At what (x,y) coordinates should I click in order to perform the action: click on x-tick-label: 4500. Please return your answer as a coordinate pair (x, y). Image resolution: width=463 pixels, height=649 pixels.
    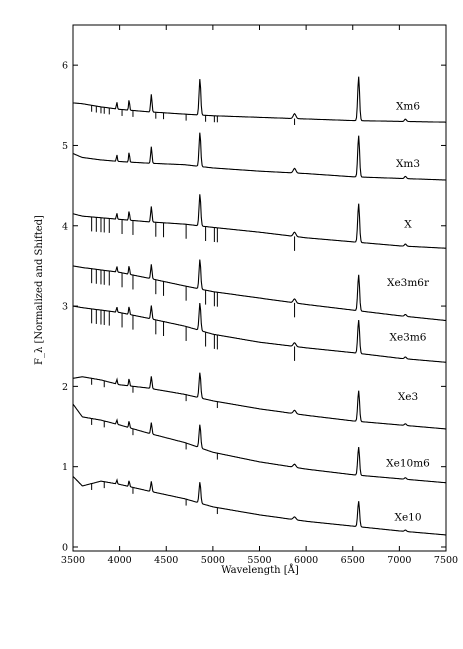
    Looking at the image, I should click on (166, 560).